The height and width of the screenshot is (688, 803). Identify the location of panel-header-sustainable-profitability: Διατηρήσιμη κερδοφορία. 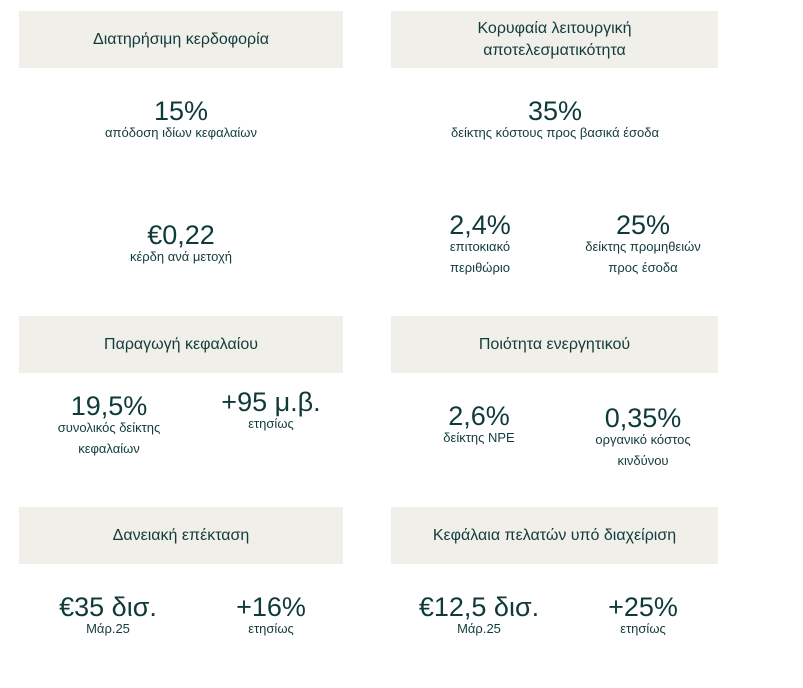
(181, 39).